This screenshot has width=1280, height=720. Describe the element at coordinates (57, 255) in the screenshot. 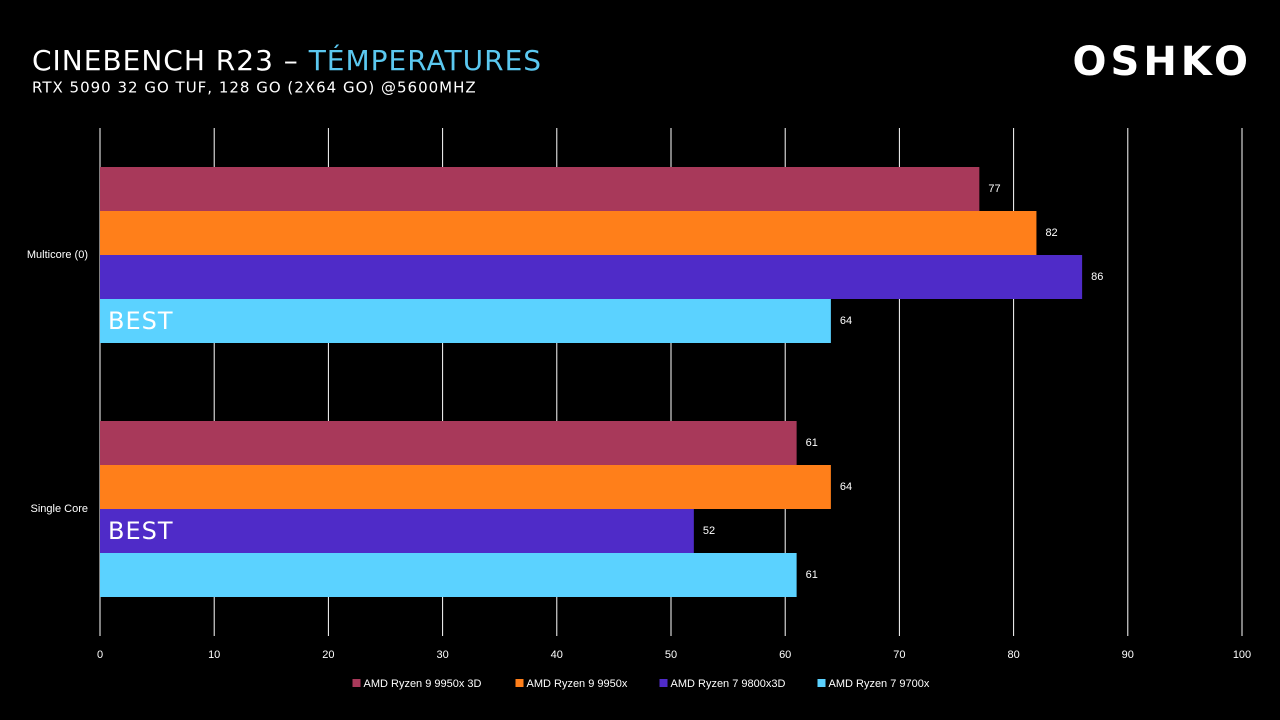

I see `y-tick-label: Multicore (0)` at that location.